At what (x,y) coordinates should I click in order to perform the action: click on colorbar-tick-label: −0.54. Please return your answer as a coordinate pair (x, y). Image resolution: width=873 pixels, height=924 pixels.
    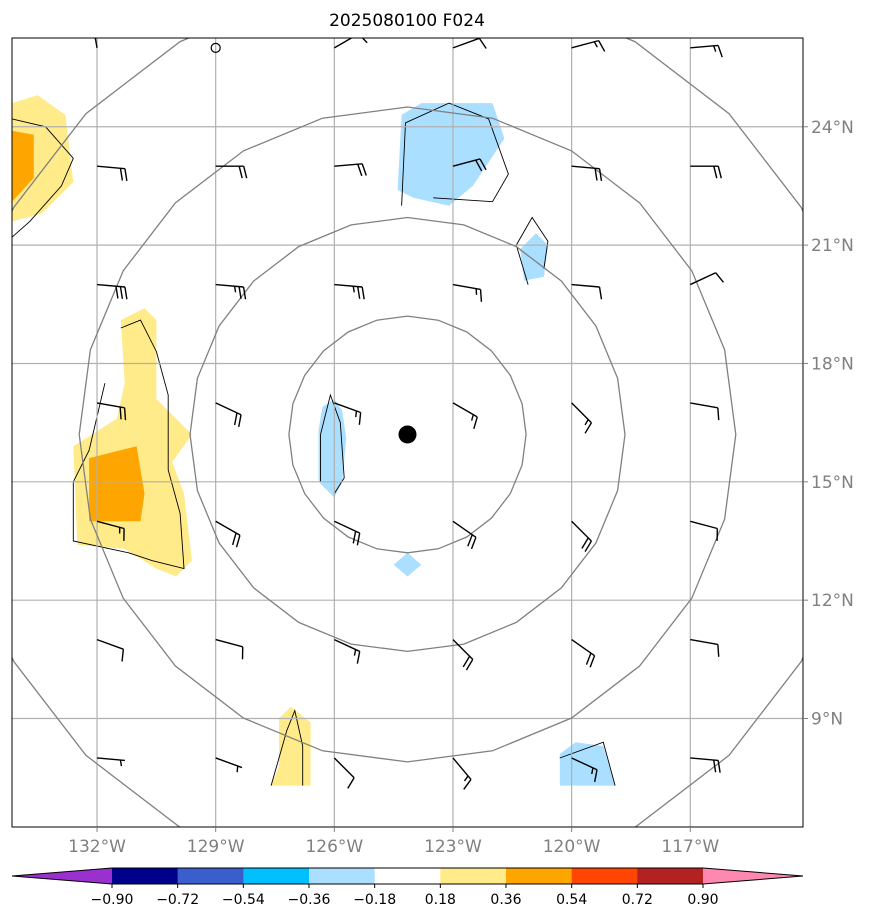
    Looking at the image, I should click on (243, 900).